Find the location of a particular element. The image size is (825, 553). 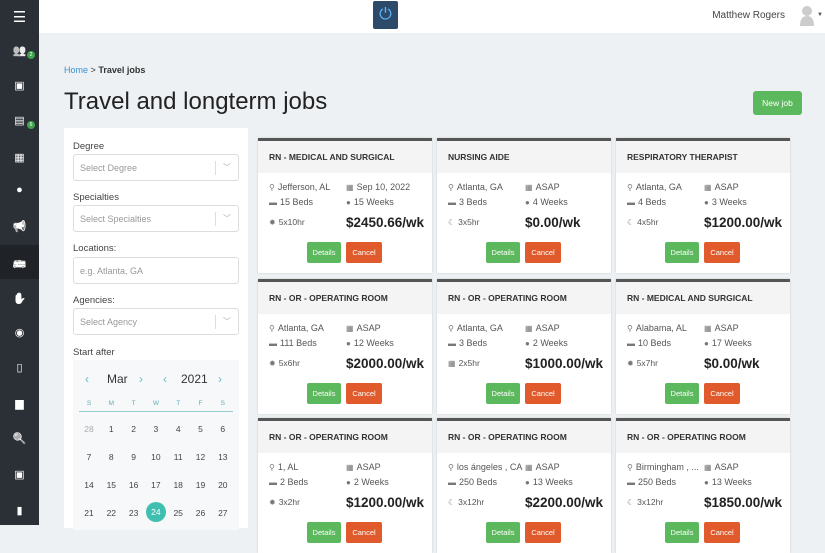

weekday-label: S is located at coordinates (222, 403).